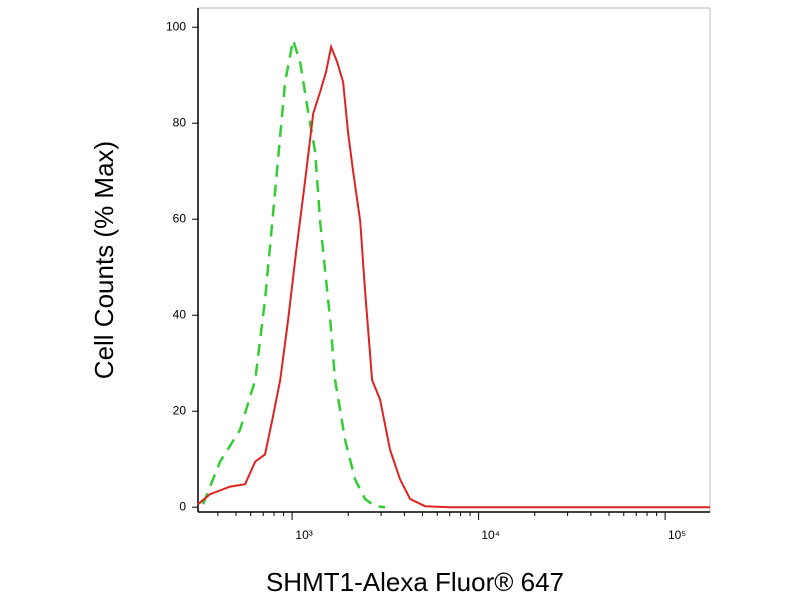  What do you see at coordinates (303, 535) in the screenshot?
I see `x-tick-label: 10³` at bounding box center [303, 535].